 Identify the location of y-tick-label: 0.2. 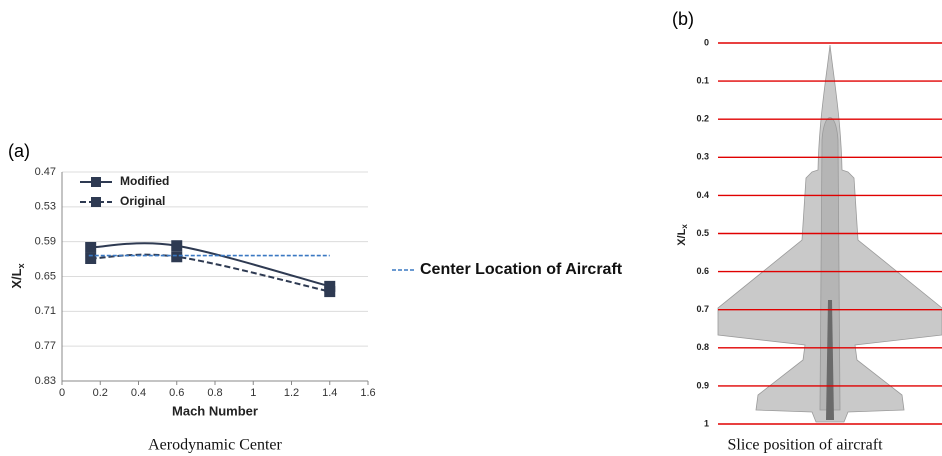
(702, 119).